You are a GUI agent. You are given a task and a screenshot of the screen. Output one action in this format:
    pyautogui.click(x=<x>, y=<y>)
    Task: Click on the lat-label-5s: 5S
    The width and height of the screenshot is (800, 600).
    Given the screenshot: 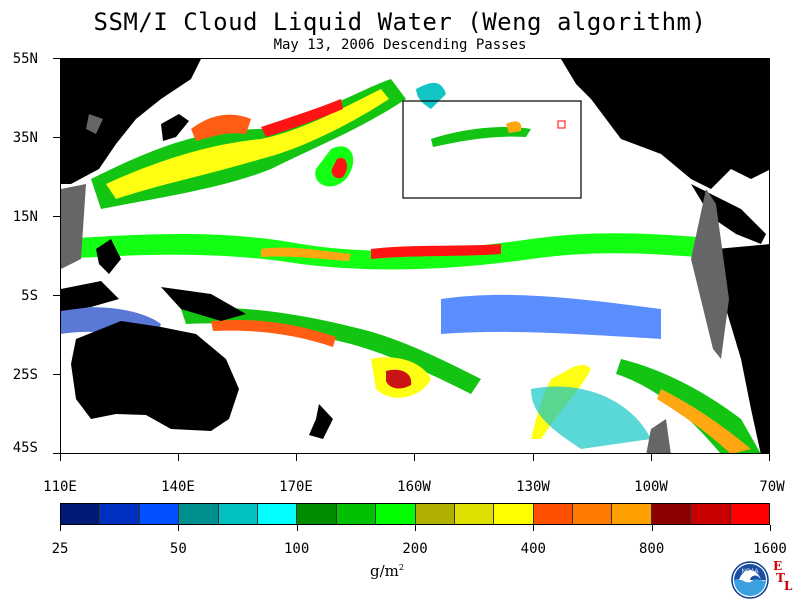 What is the action you would take?
    pyautogui.click(x=29, y=296)
    